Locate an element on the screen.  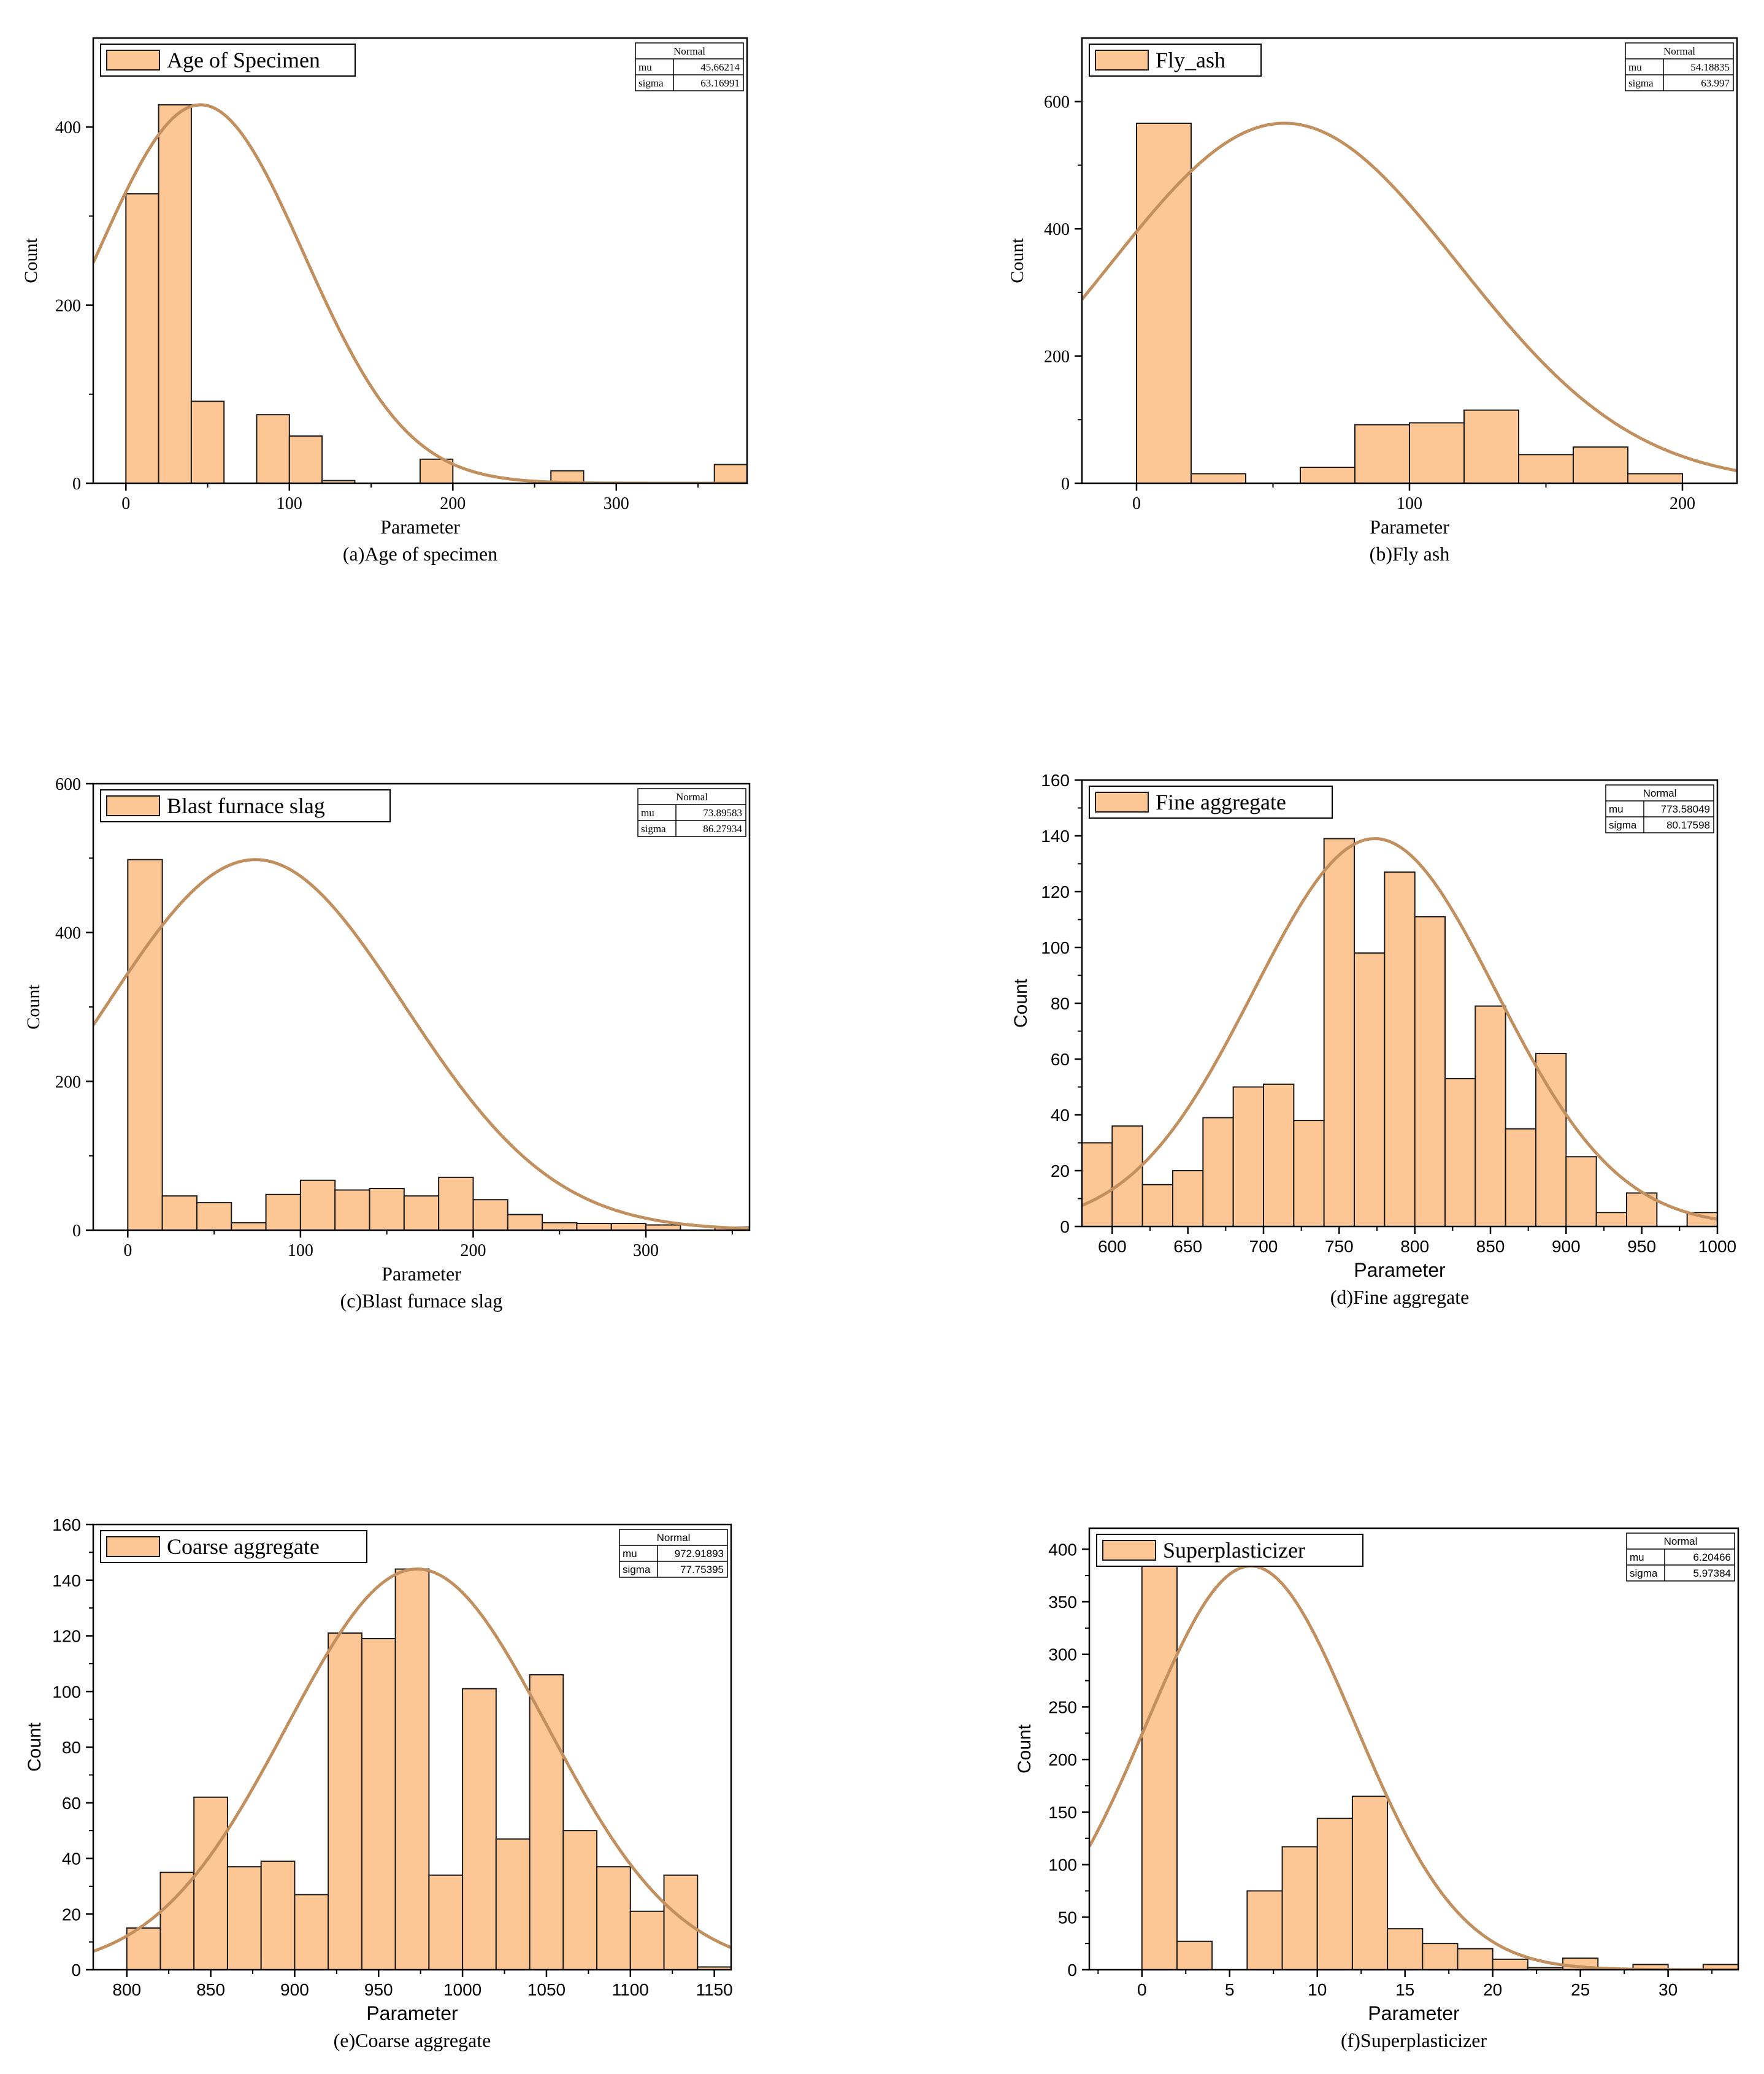
stats-sigma-value: 86.27934 is located at coordinates (723, 829).